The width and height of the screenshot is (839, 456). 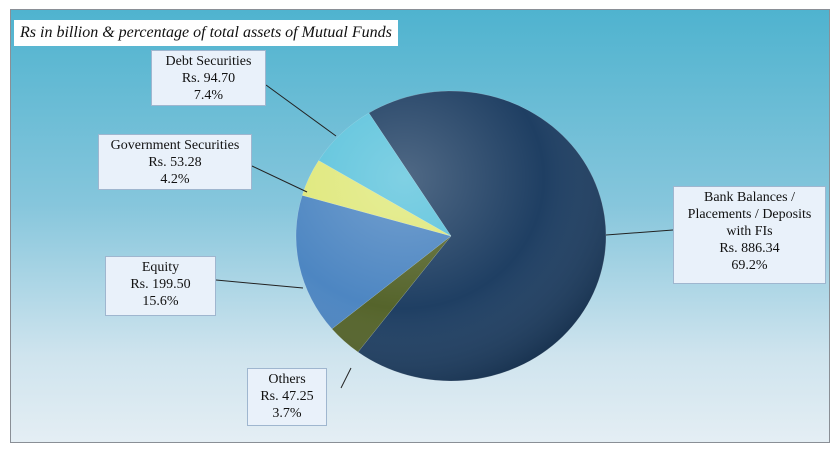 I want to click on label-bank-name-line2: Placements / Deposits, so click(x=749, y=214).